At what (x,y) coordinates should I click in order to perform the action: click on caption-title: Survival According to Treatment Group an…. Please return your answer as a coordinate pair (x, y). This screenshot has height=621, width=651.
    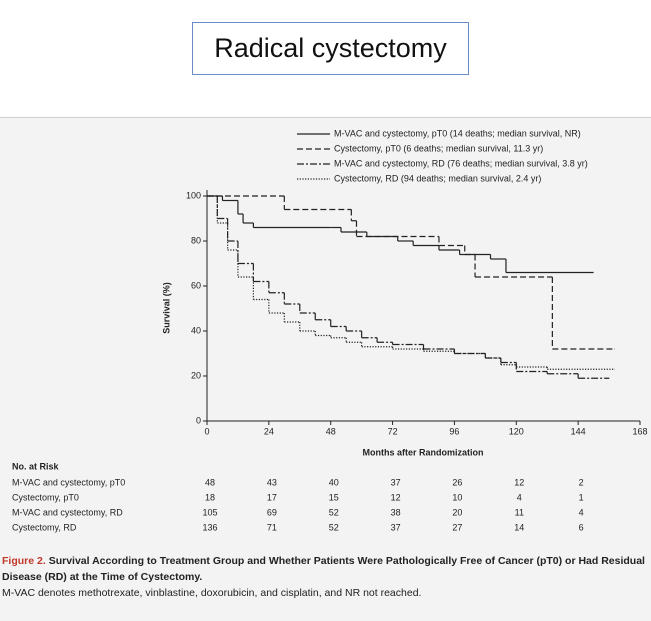
    Looking at the image, I should click on (323, 569).